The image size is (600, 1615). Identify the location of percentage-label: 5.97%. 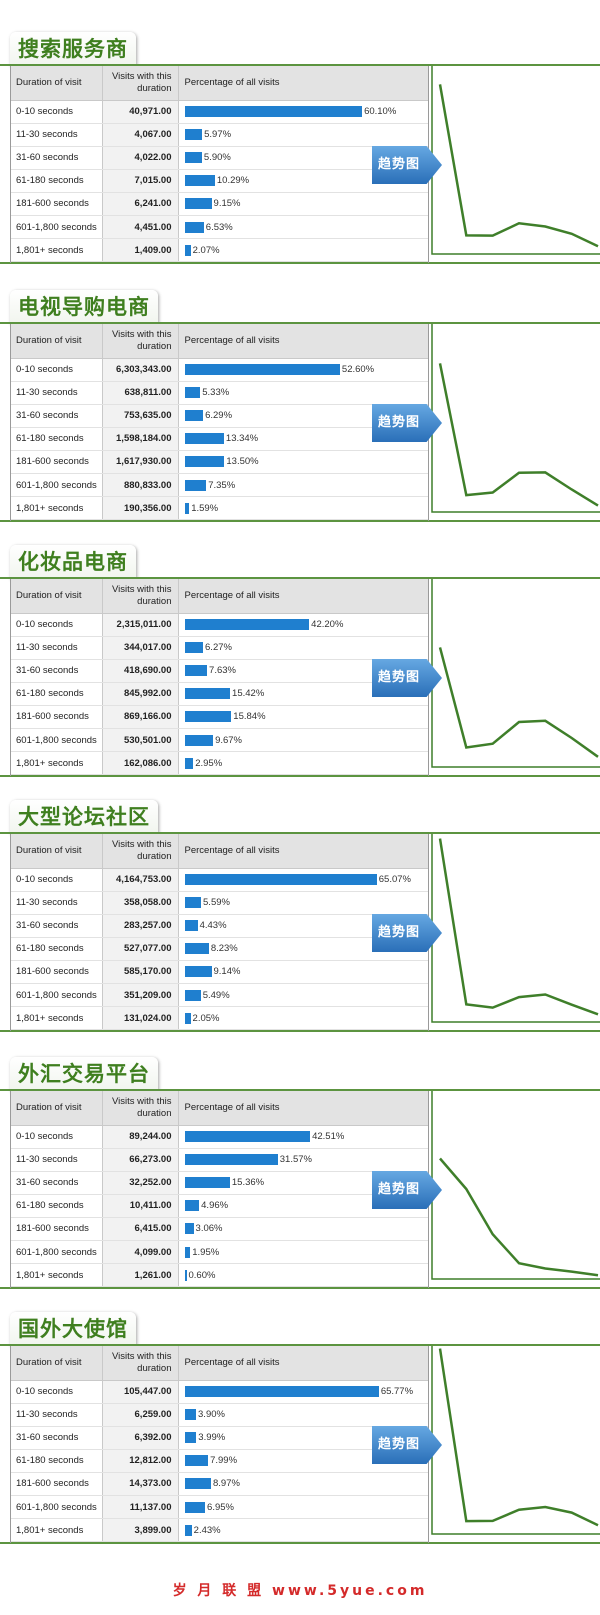
(218, 135).